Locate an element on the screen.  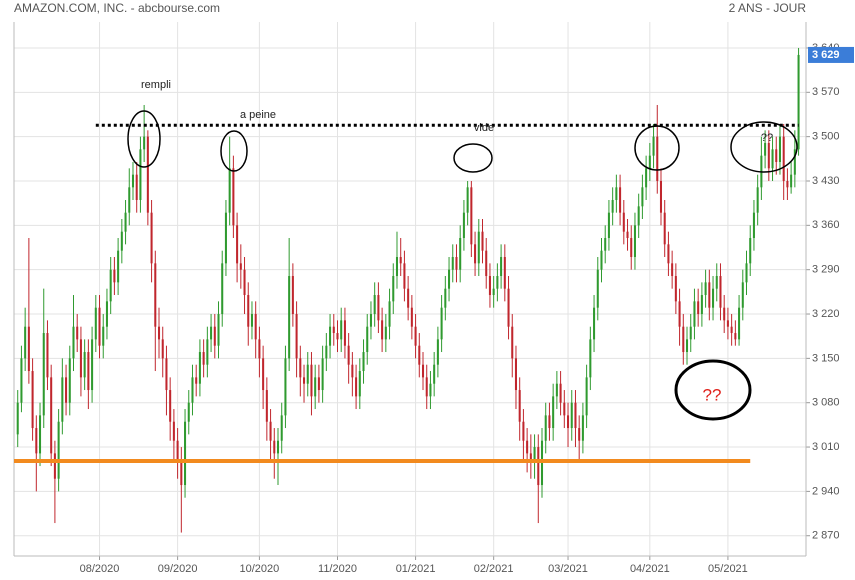
x-tick-label: 04/2021 is located at coordinates (650, 569).